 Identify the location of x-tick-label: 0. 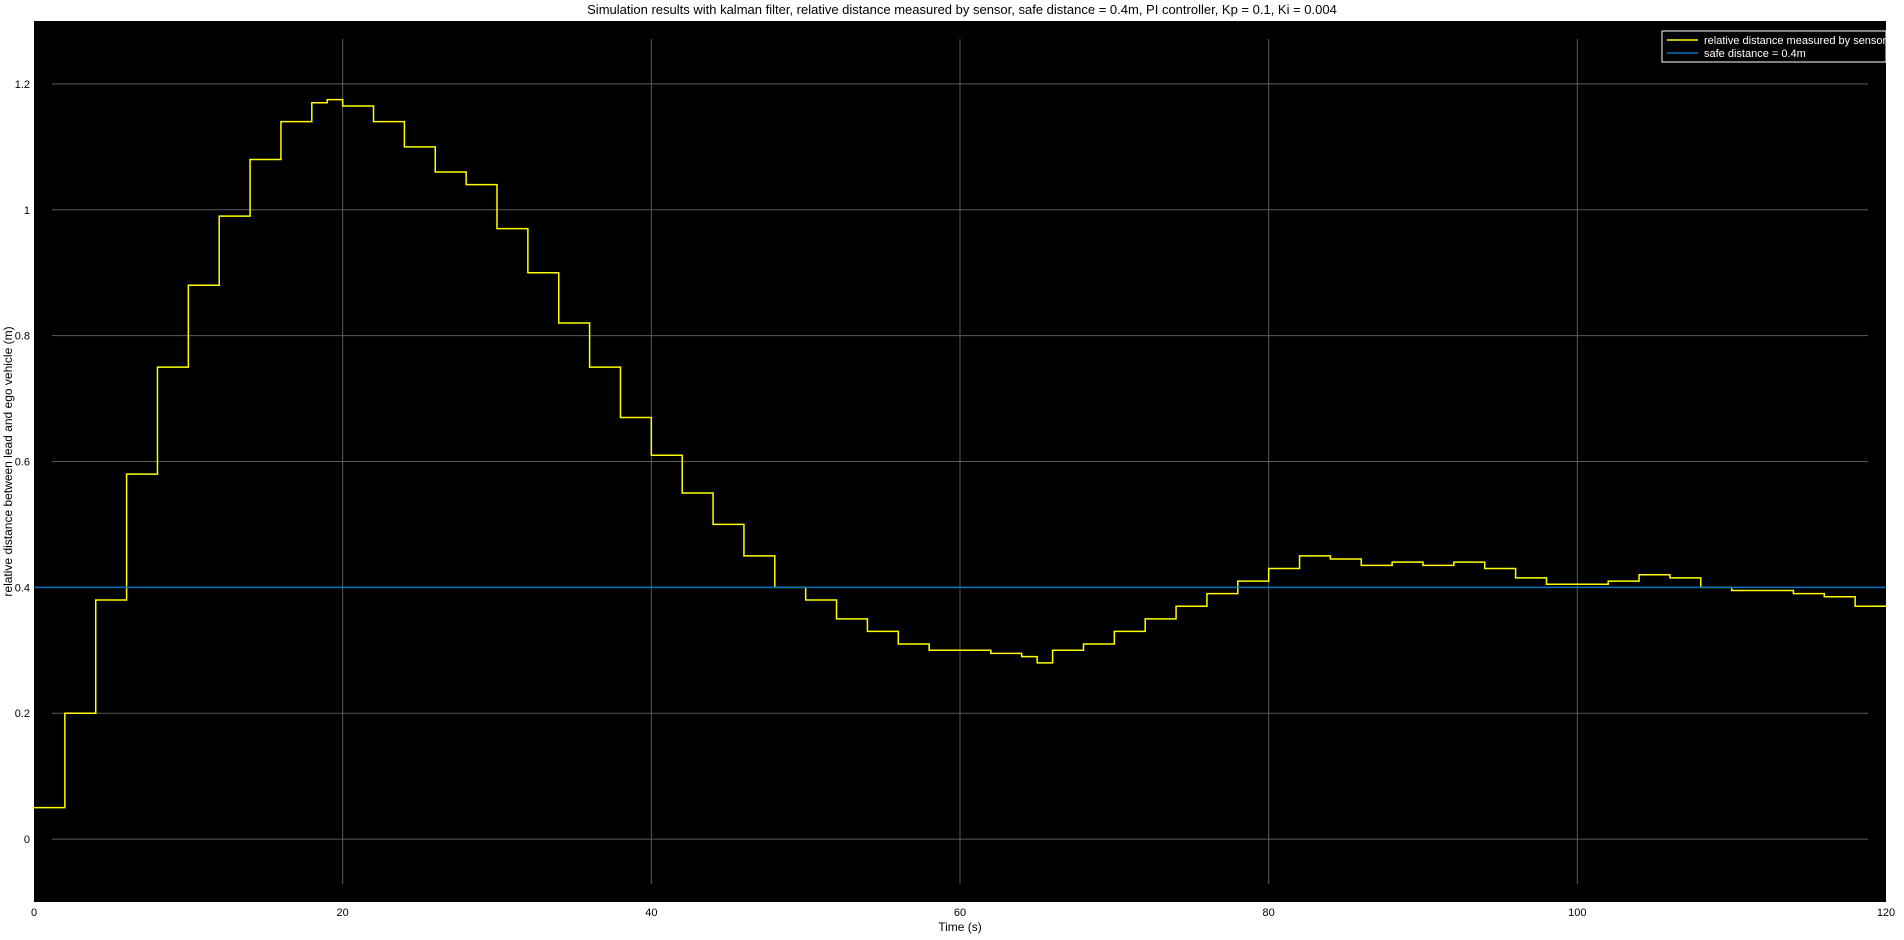
(34, 913).